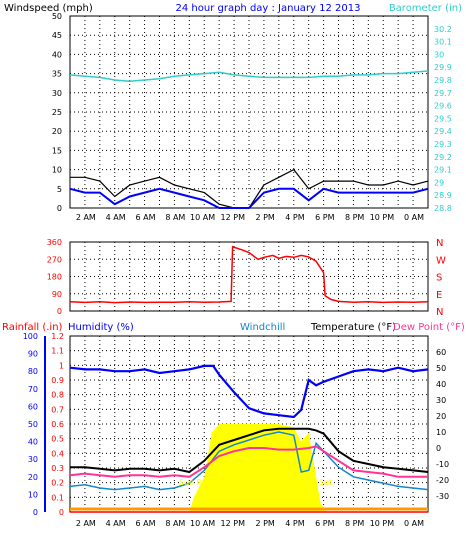 The image size is (466, 555). I want to click on sunset-label: Set, so click(325, 482).